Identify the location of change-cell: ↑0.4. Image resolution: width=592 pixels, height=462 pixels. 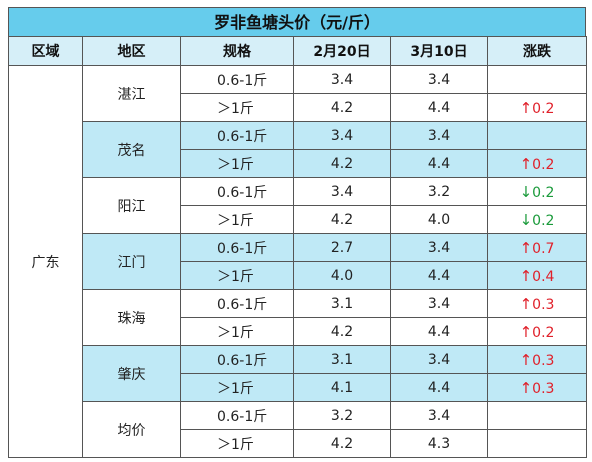
(537, 275).